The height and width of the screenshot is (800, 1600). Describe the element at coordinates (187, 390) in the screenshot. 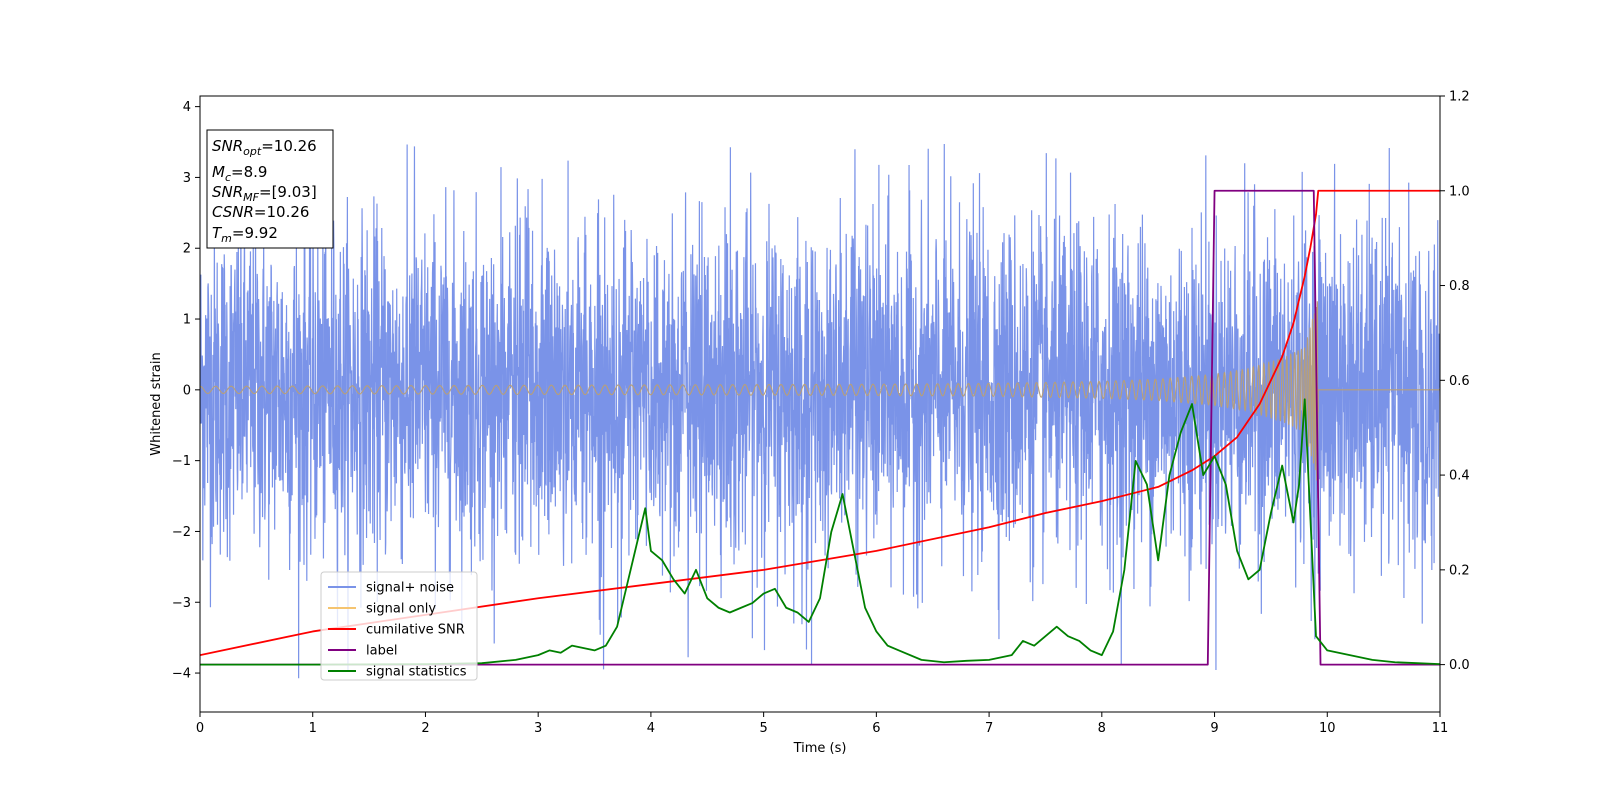

I see `y-left-tick-label: 0` at that location.